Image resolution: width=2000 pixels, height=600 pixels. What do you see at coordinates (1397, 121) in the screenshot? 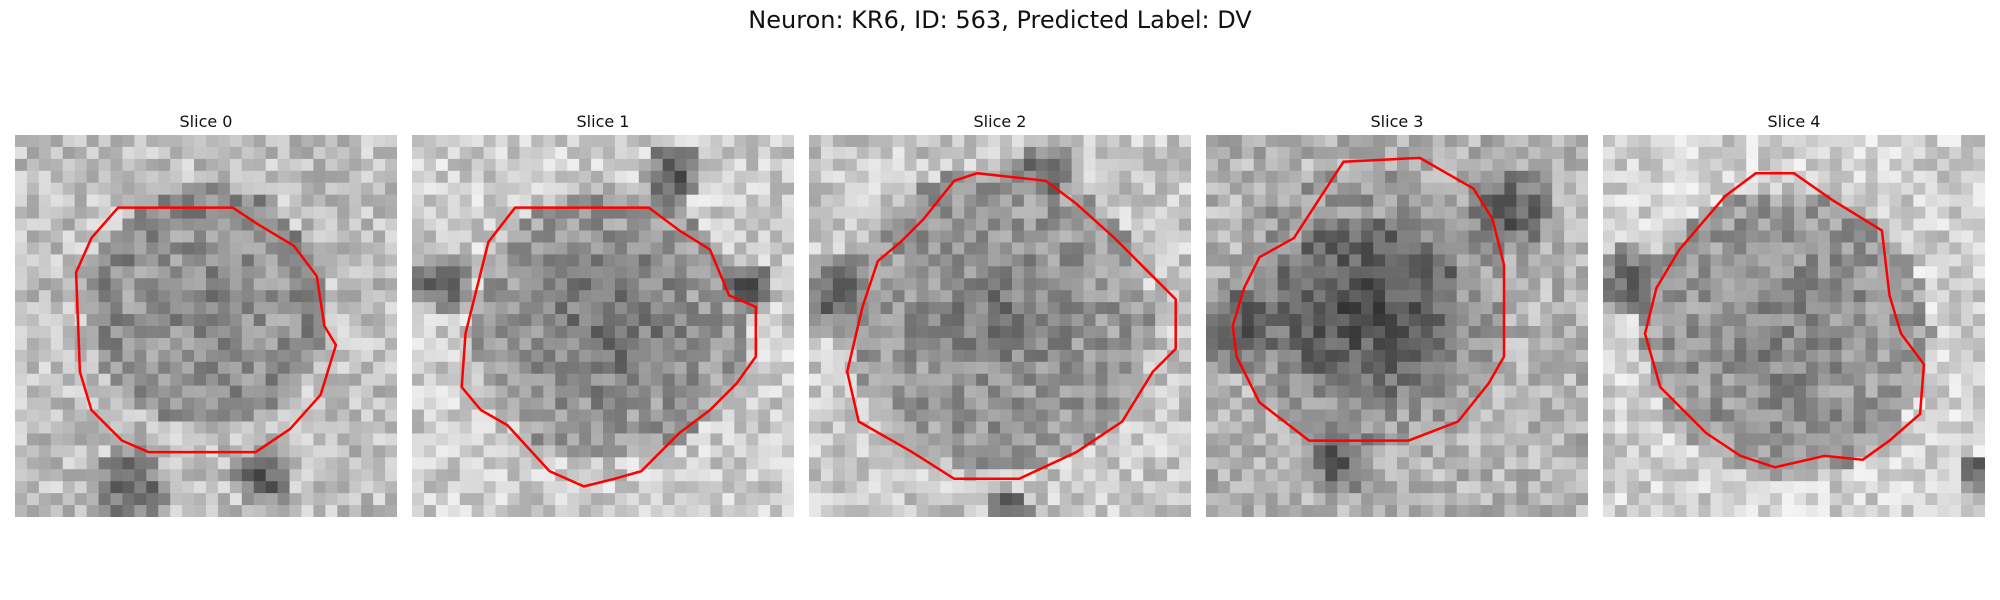
I see `slice-title: Slice 3` at bounding box center [1397, 121].